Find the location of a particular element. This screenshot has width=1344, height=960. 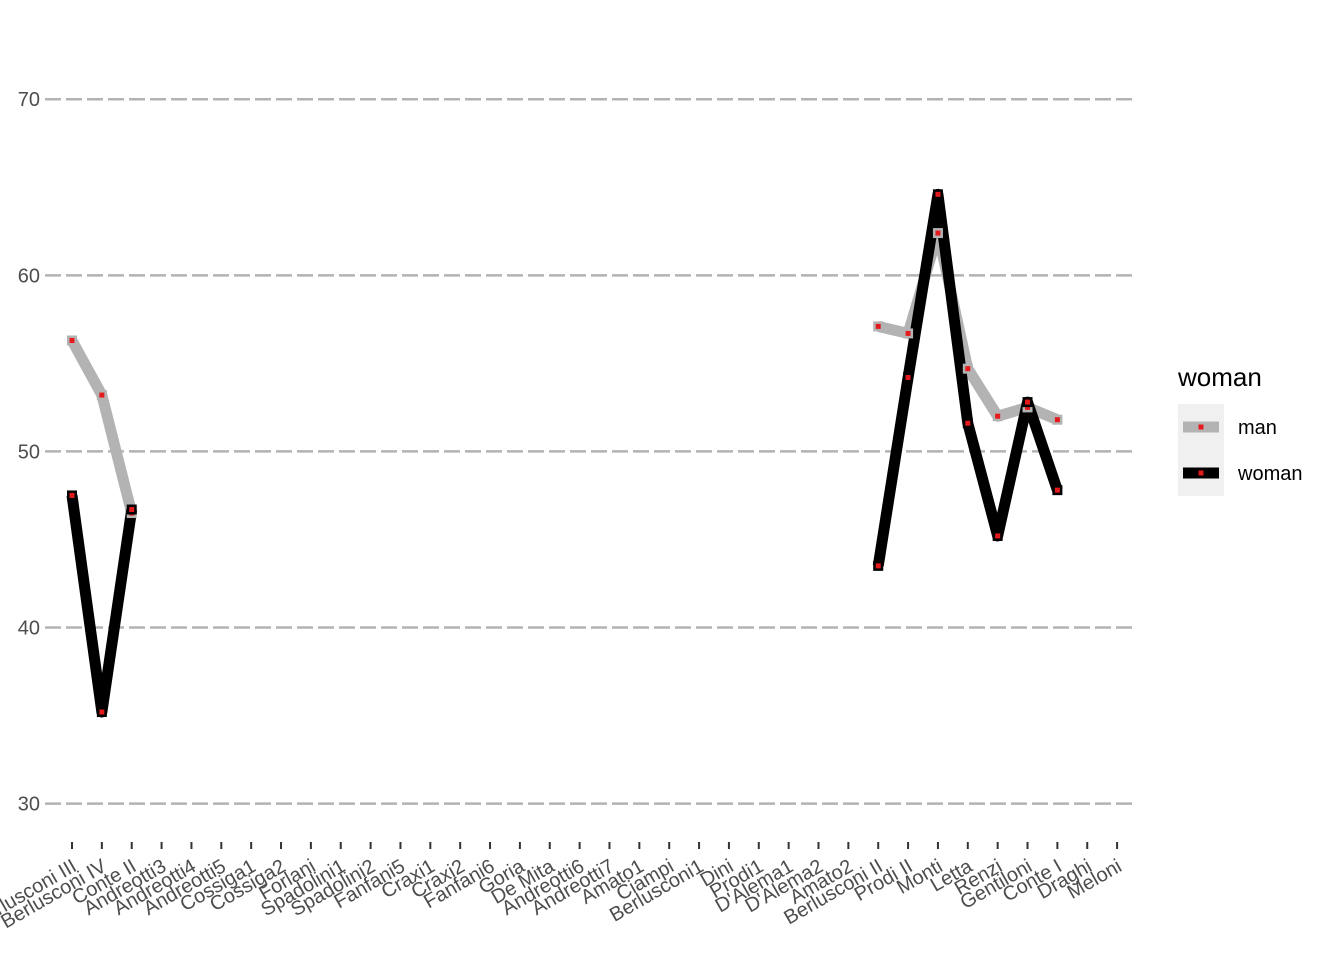

legend: woman man woman is located at coordinates (1239, 429).